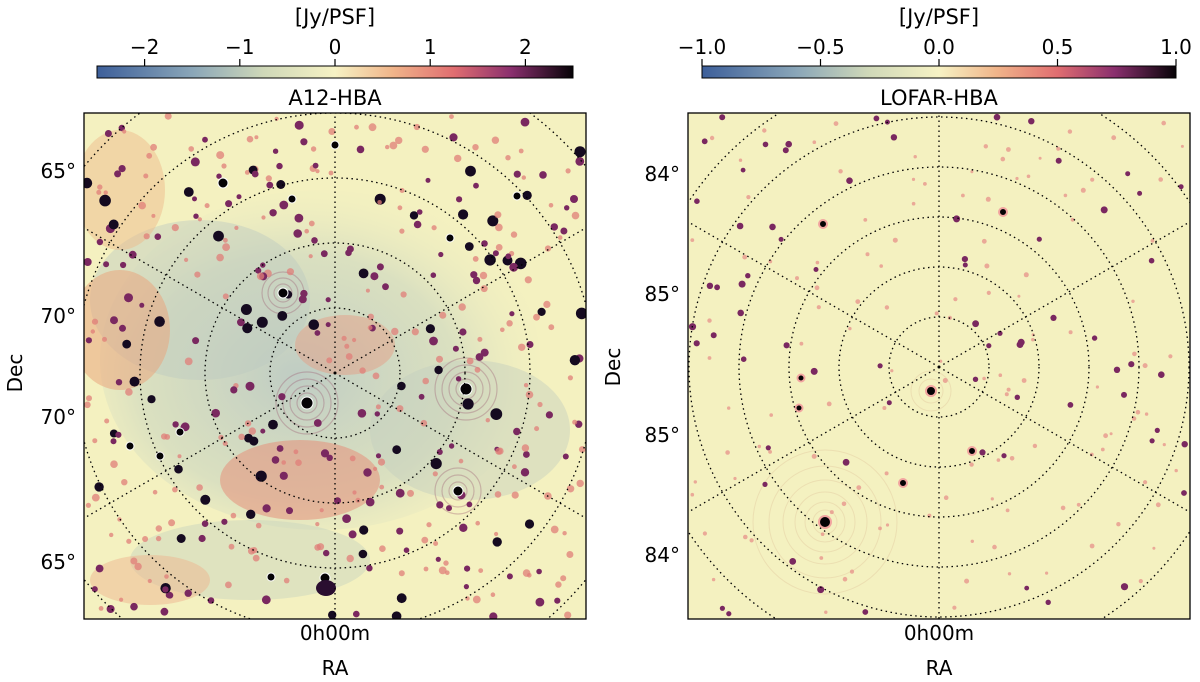 This screenshot has width=1200, height=682. I want to click on colorbar-lofar: [Jy/PSF] −1.0 −0.5 0.0 0.5 1.0, so click(935, 42).